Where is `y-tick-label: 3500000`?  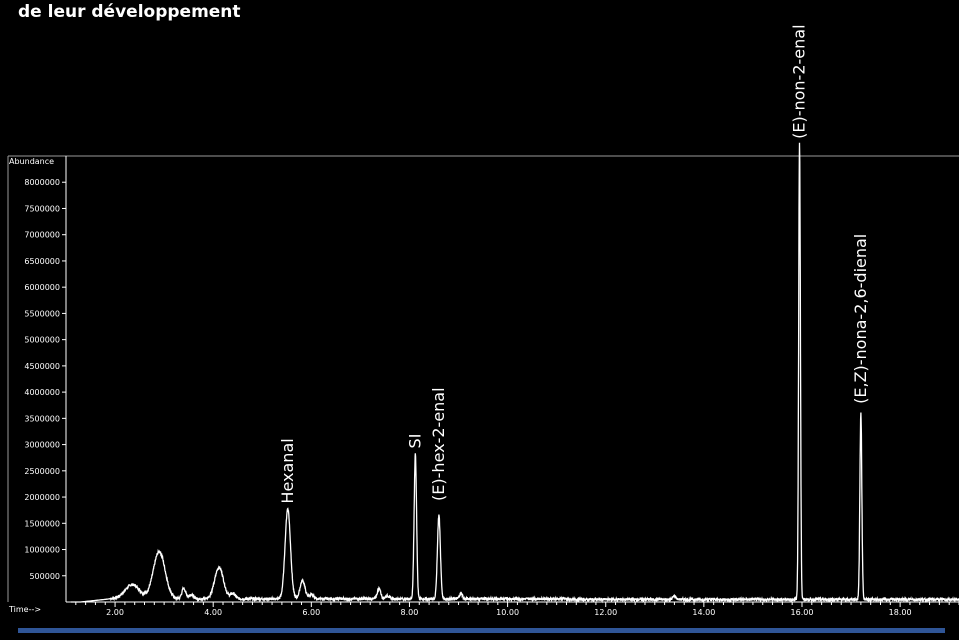 y-tick-label: 3500000 is located at coordinates (42, 418).